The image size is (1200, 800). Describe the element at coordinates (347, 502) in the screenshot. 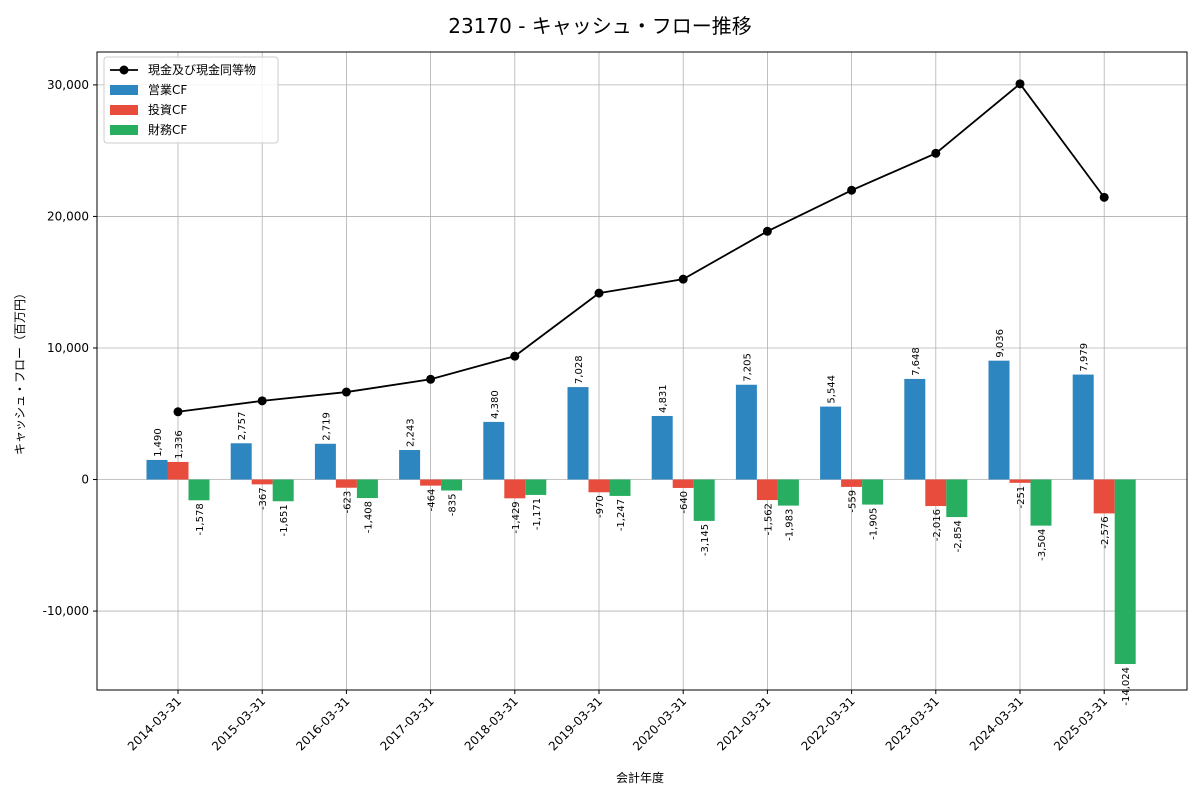

I see `data-label: -623` at that location.